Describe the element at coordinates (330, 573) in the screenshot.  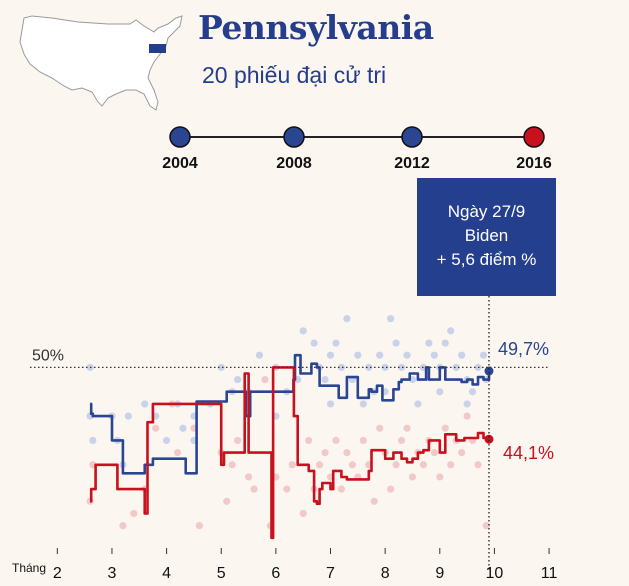
I see `x-tick-label: 7` at that location.